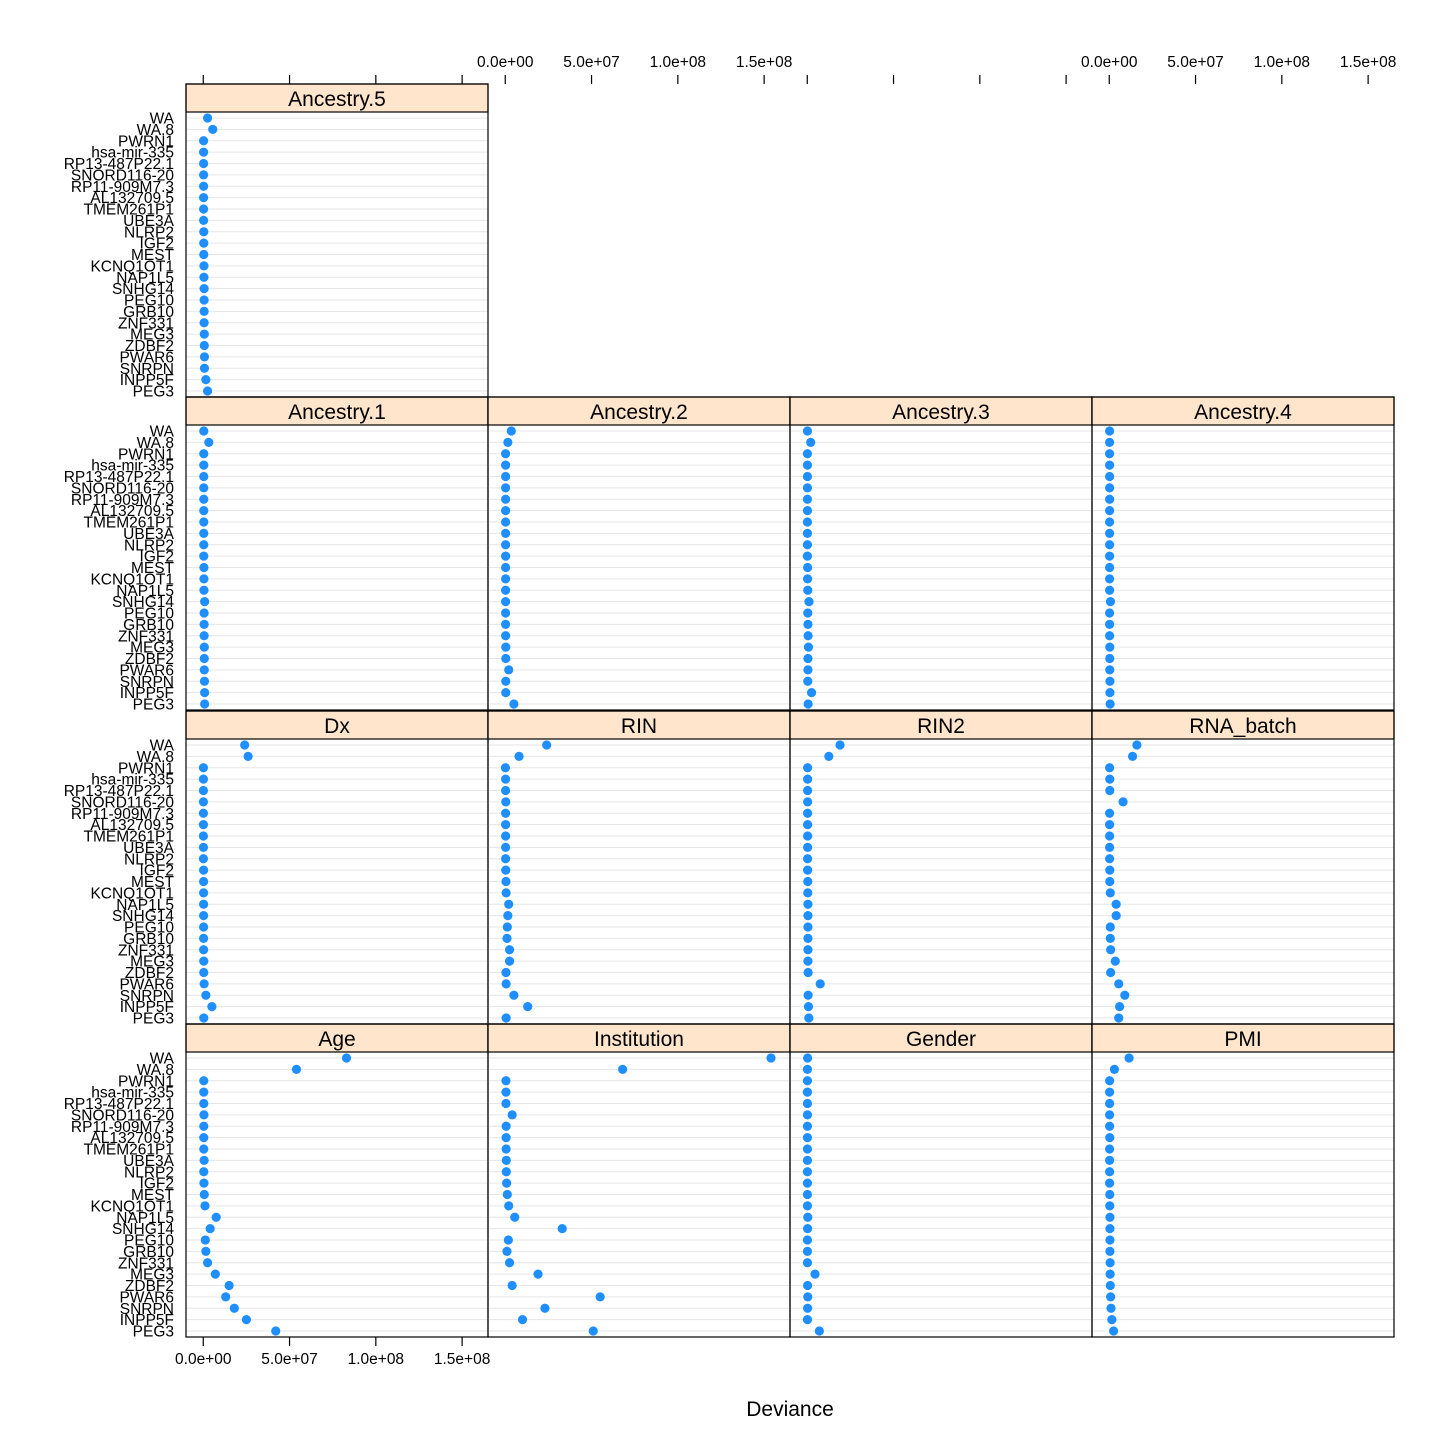  What do you see at coordinates (790, 1409) in the screenshot?
I see `x-axis-title: Deviance` at bounding box center [790, 1409].